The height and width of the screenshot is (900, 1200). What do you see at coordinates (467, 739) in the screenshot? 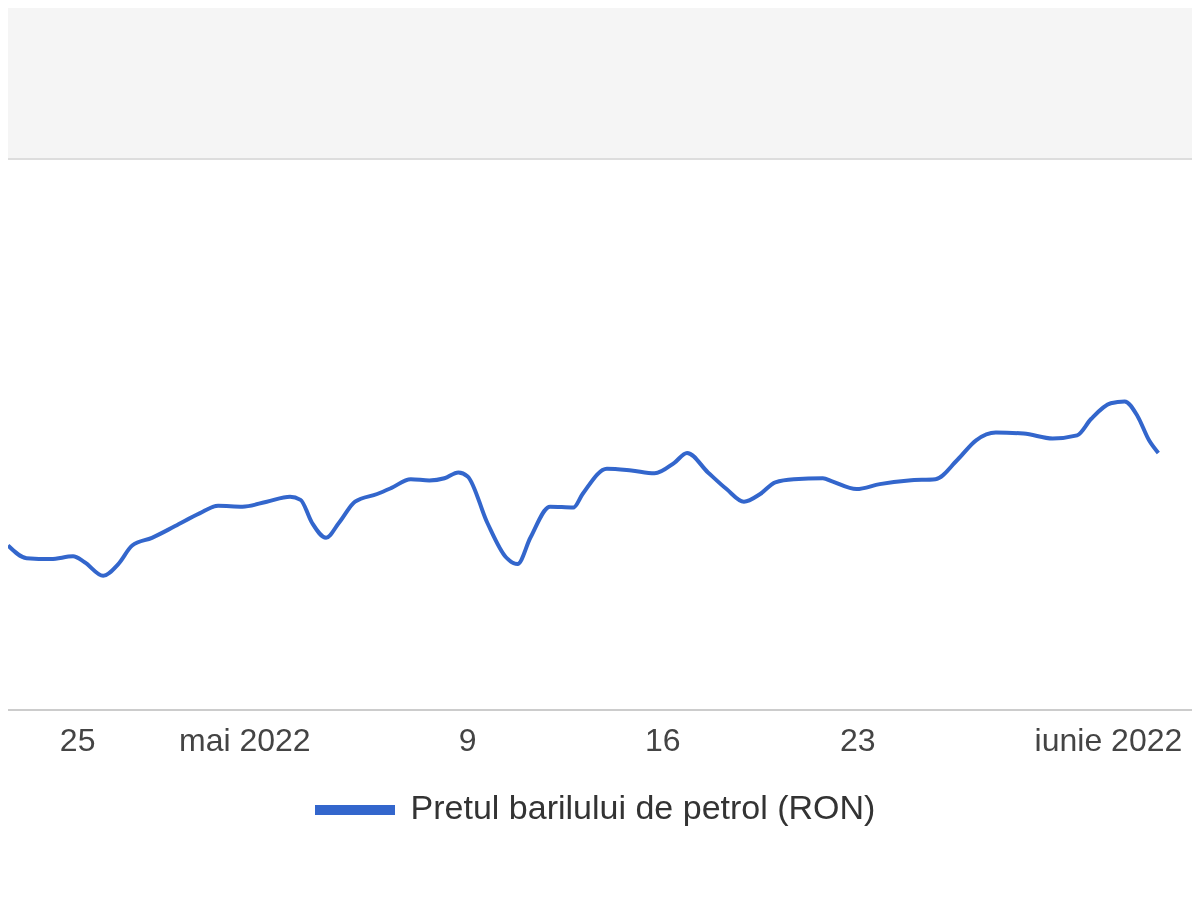
I see `x-tick-label: 9` at bounding box center [467, 739].